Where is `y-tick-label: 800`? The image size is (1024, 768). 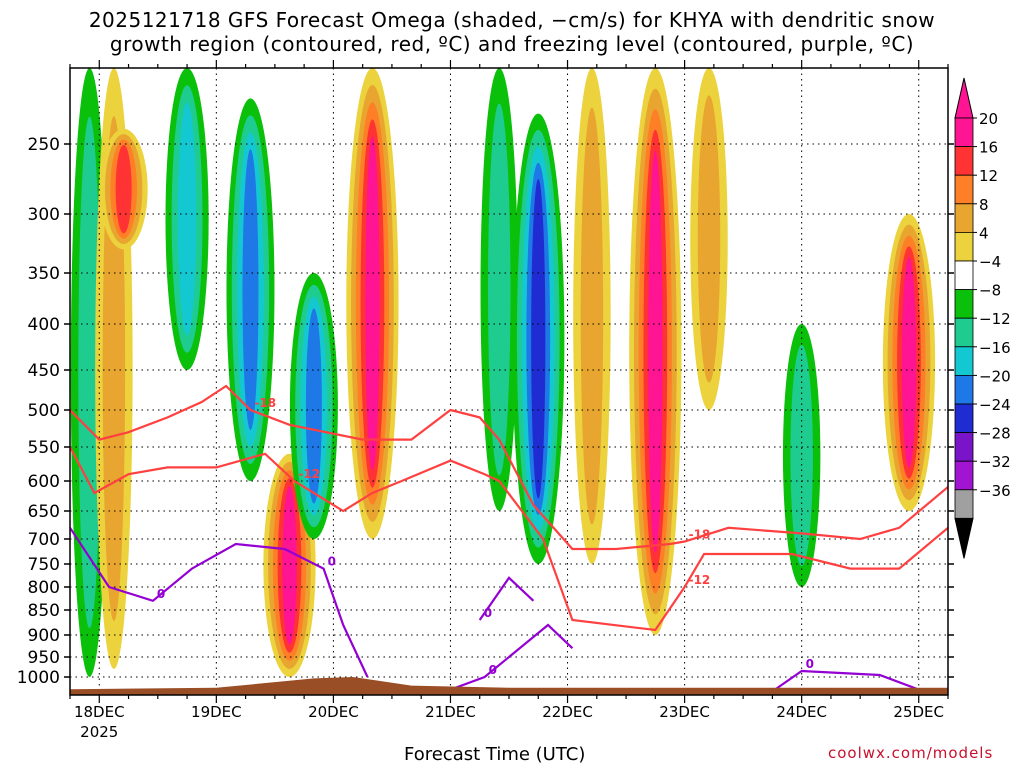 y-tick-label: 800 is located at coordinates (44, 588).